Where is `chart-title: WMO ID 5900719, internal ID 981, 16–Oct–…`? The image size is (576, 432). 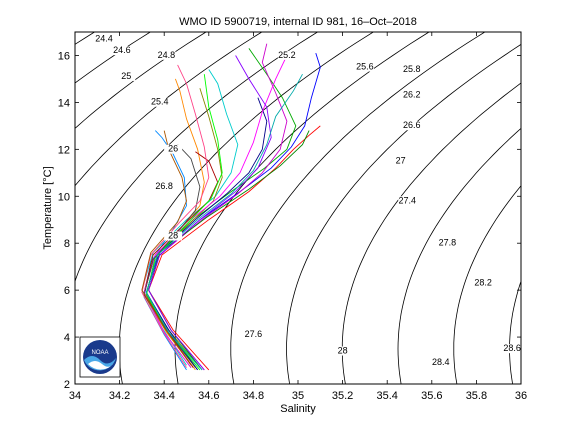
chart-title: WMO ID 5900719, internal ID 981, 16–Oct–… is located at coordinates (298, 22).